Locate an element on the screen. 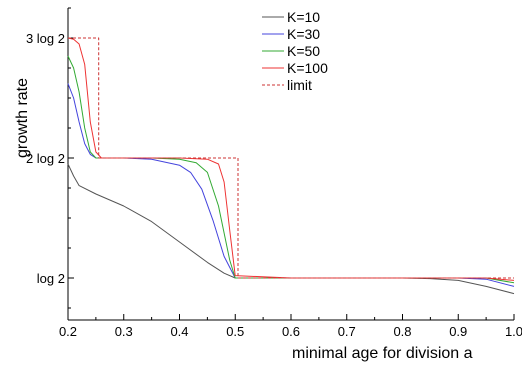 This screenshot has width=522, height=365. x-tick-label: 1.0 is located at coordinates (513, 331).